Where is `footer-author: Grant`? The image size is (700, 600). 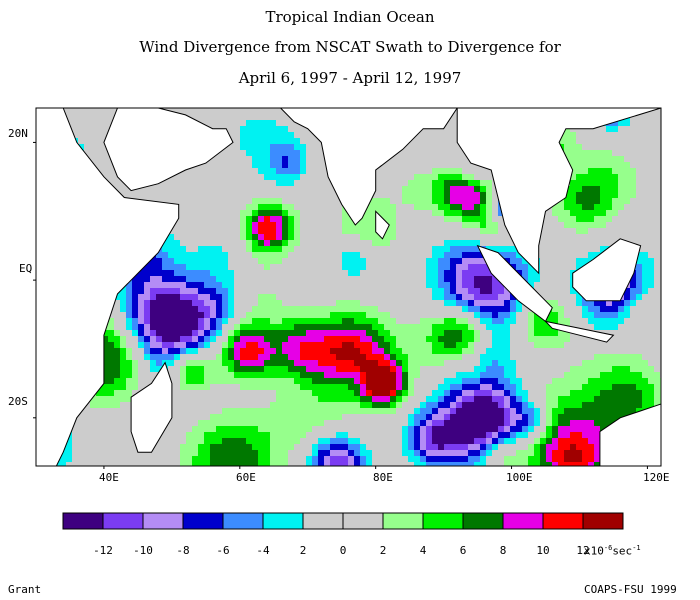
footer-author: Grant is located at coordinates (25, 589).